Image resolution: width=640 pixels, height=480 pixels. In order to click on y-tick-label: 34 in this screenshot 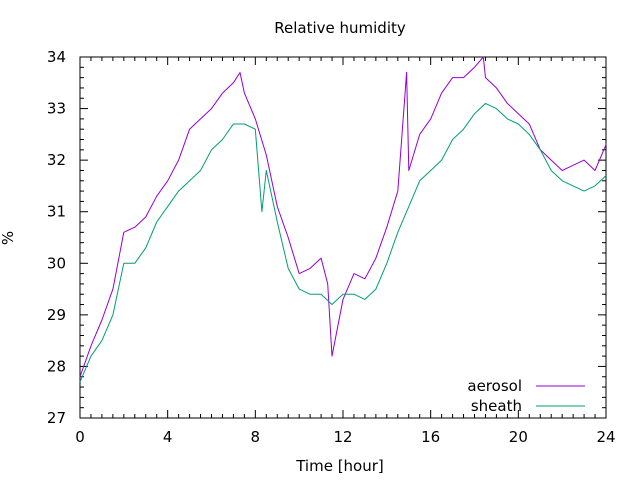, I will do `click(56, 57)`.